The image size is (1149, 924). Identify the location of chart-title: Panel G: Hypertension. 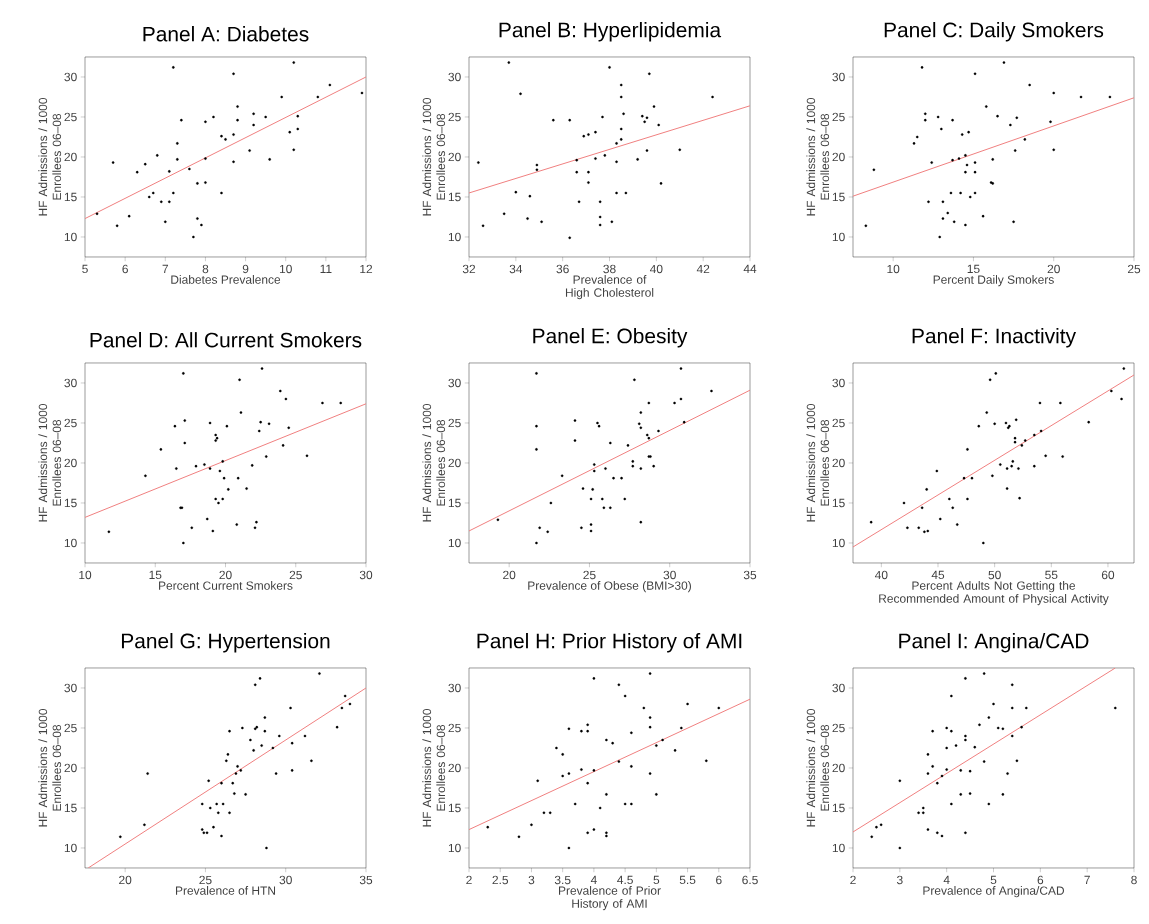
(225, 642).